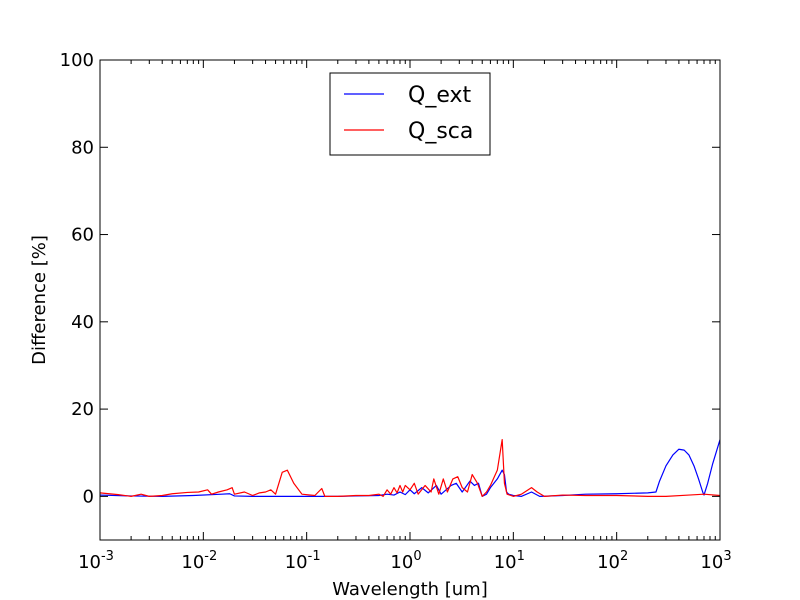 The height and width of the screenshot is (600, 800). Describe the element at coordinates (88, 496) in the screenshot. I see `y-tick-label: 0` at that location.